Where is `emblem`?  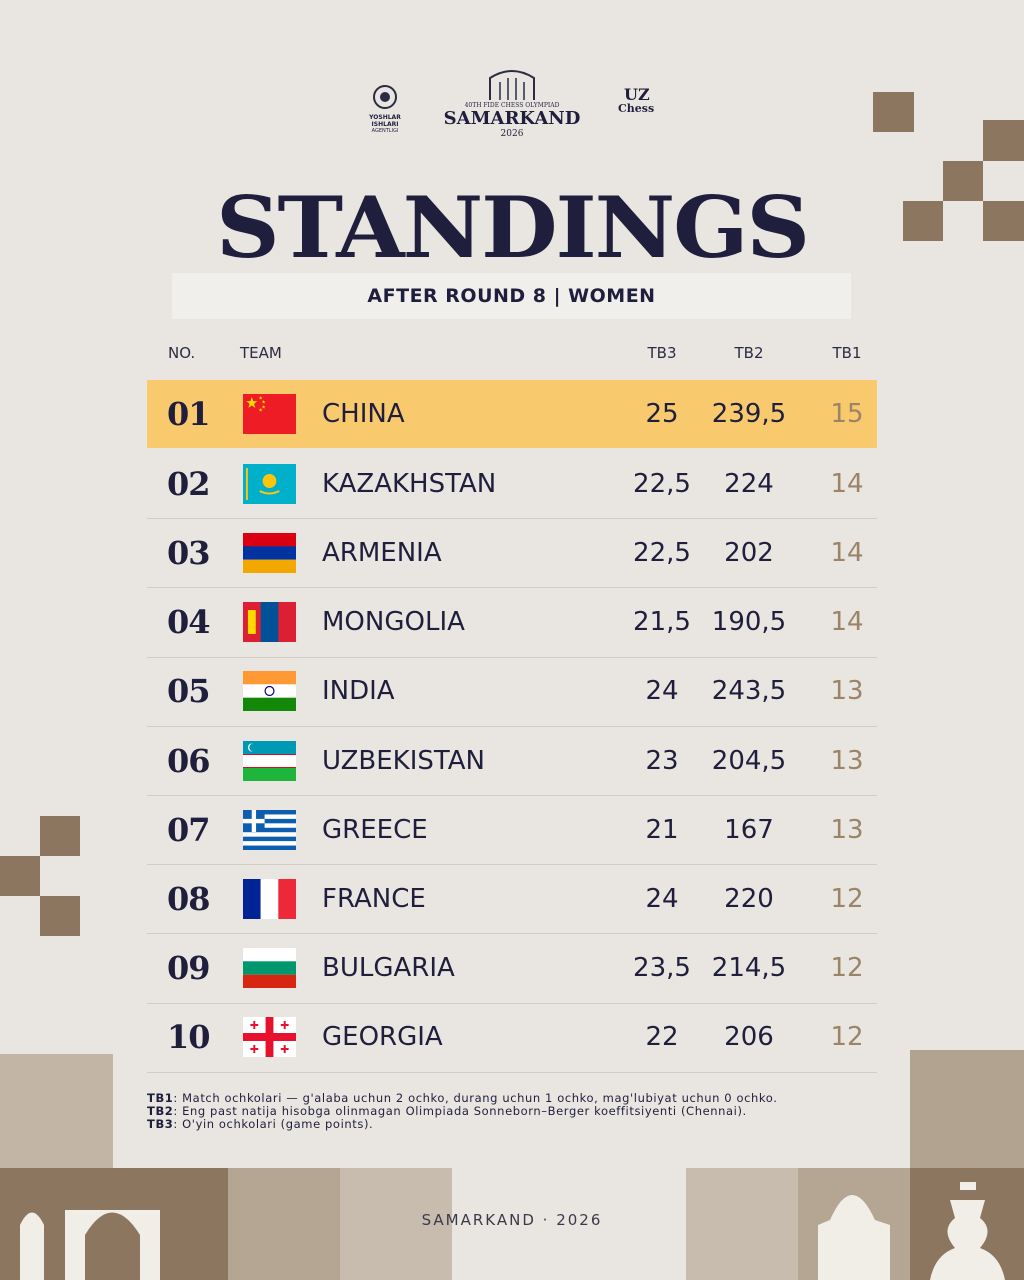
emblem is located at coordinates (385, 97).